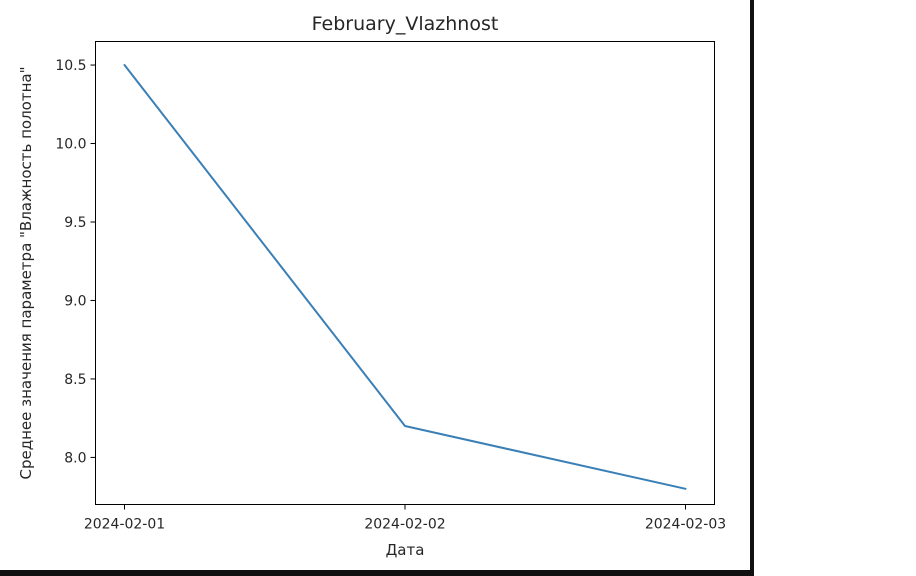  What do you see at coordinates (75, 458) in the screenshot?
I see `y-tick-label: 8.0` at bounding box center [75, 458].